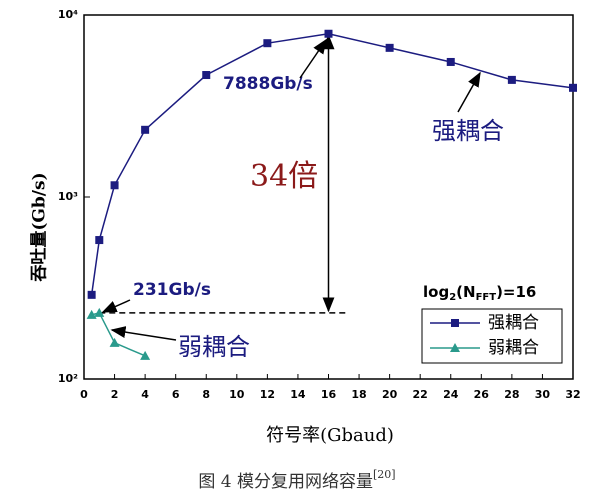 Image resolution: width=594 pixels, height=504 pixels. What do you see at coordinates (206, 394) in the screenshot?
I see `x-tick-label: 8` at bounding box center [206, 394].